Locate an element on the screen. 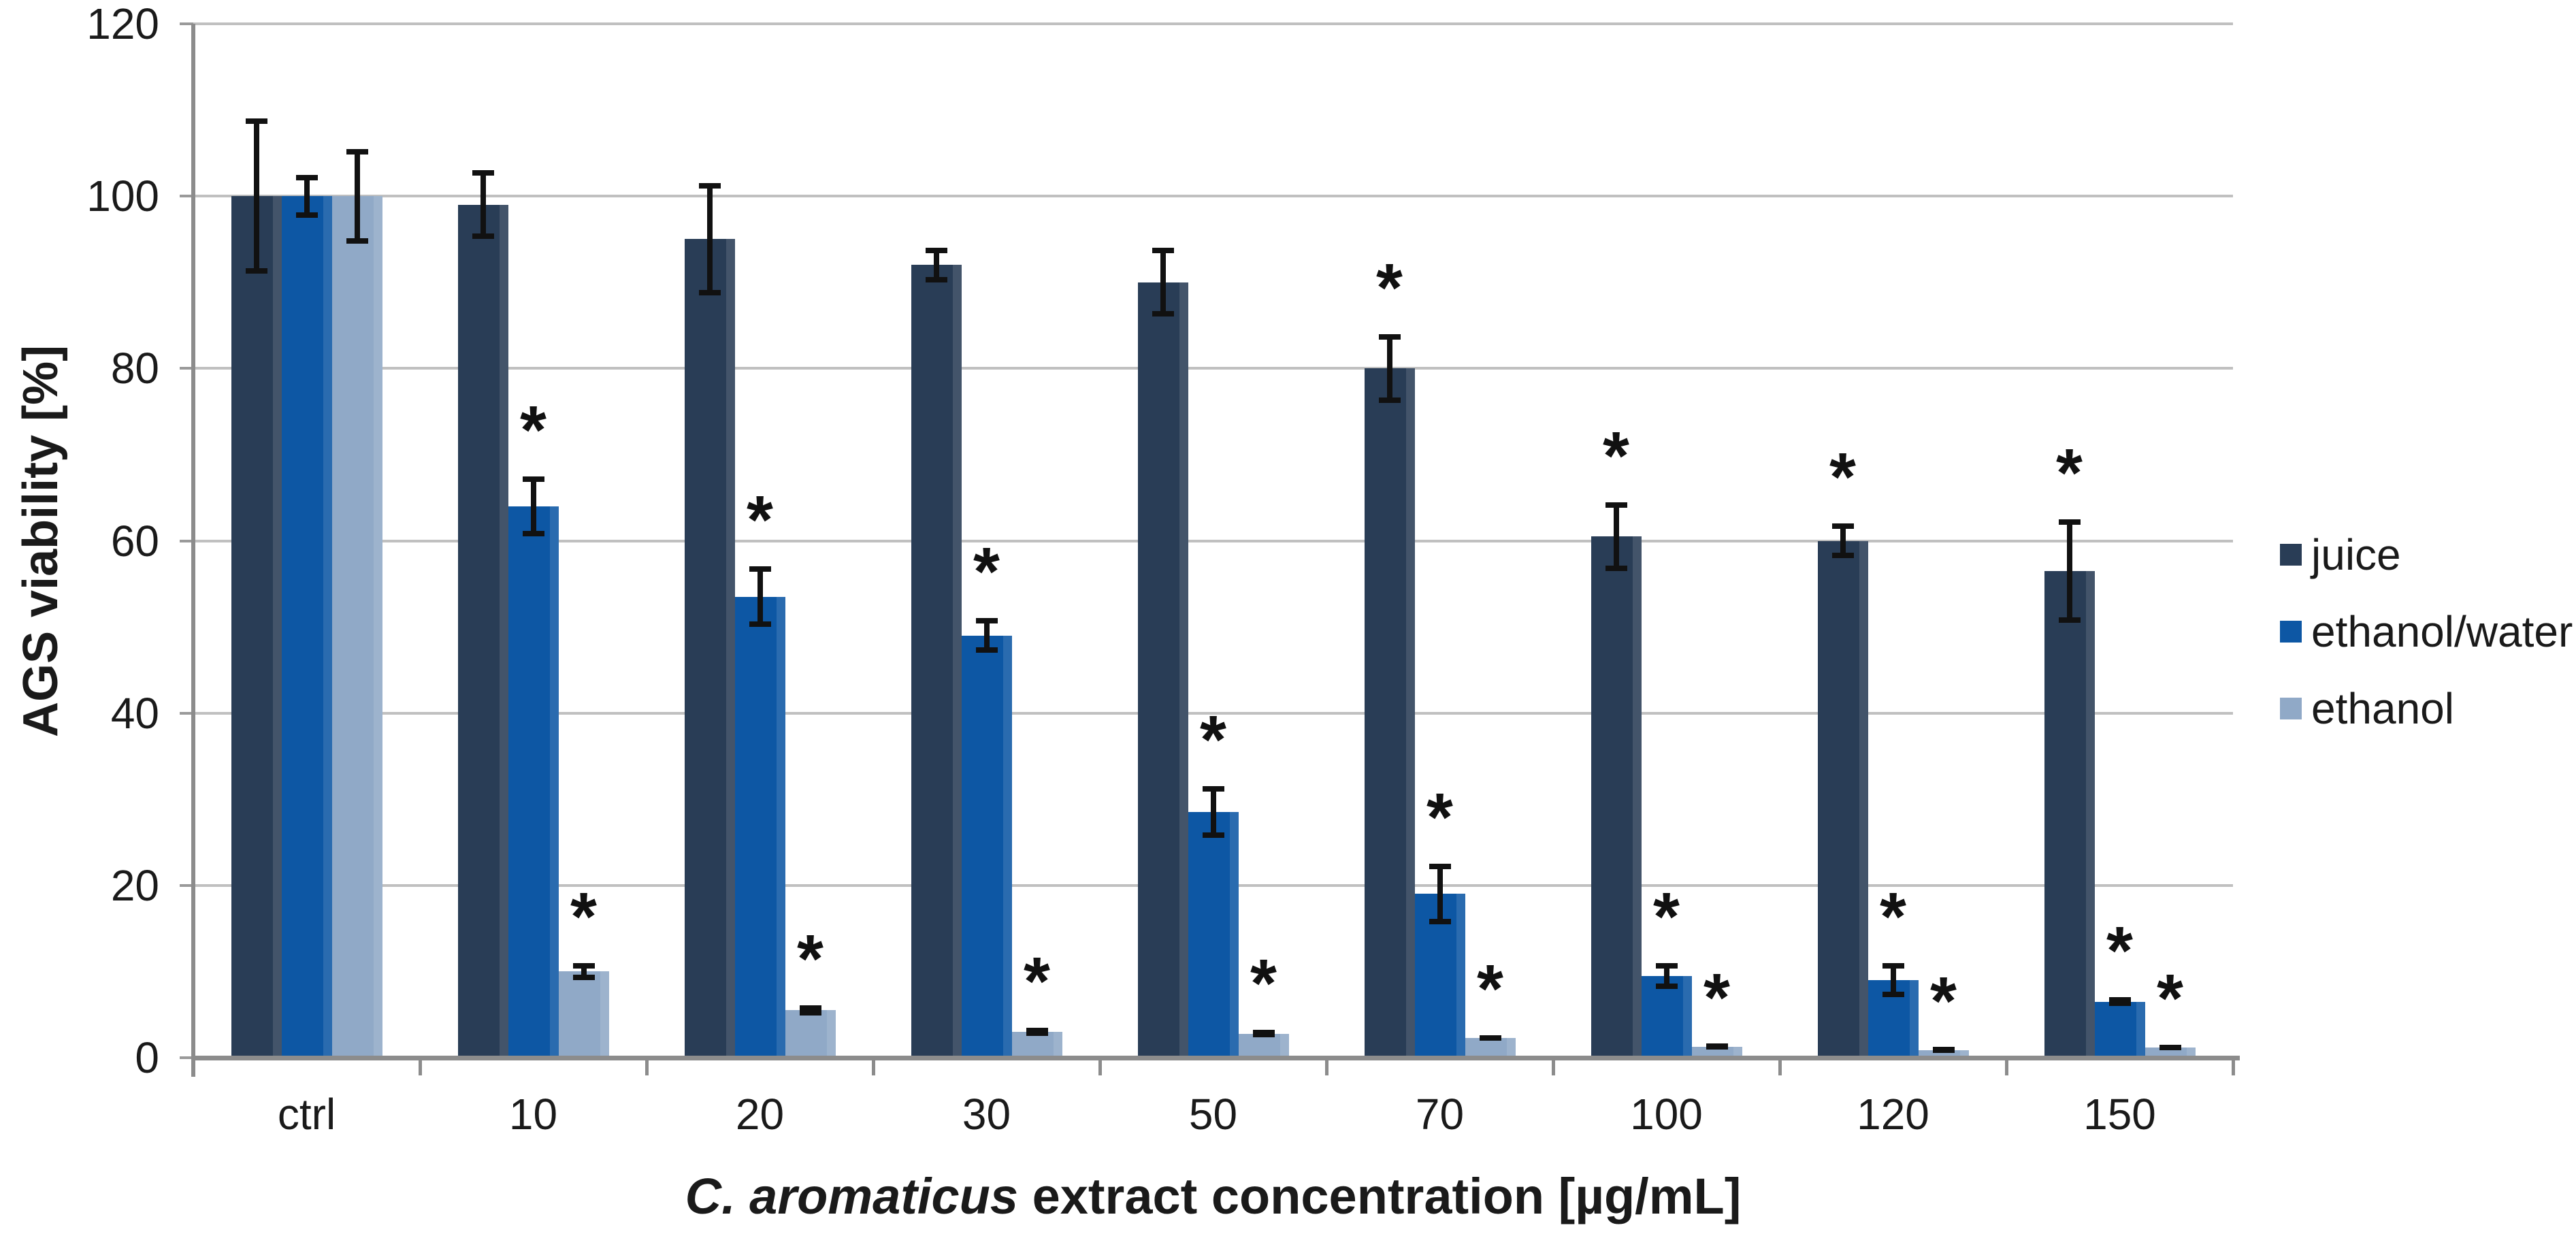 The image size is (2576, 1234). legend-label: ethanol/water is located at coordinates (2442, 631).